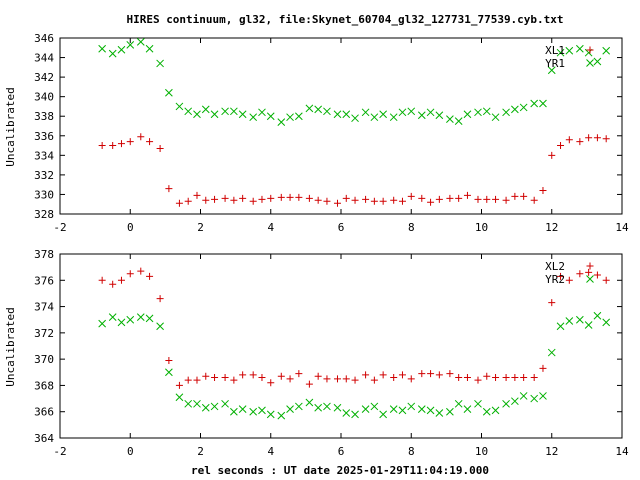 The image size is (640, 480). What do you see at coordinates (44, 214) in the screenshot?
I see `y-tick-label: 328` at bounding box center [44, 214].